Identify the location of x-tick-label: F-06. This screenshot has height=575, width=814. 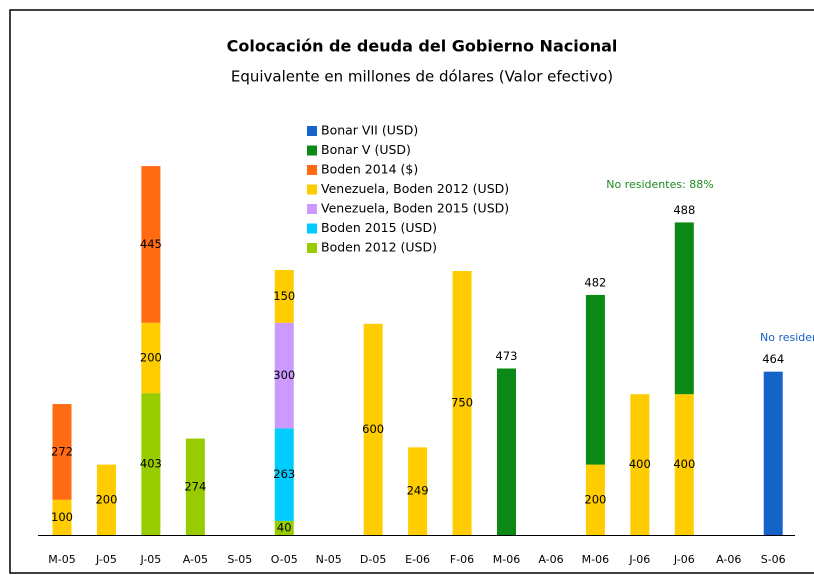
(462, 559).